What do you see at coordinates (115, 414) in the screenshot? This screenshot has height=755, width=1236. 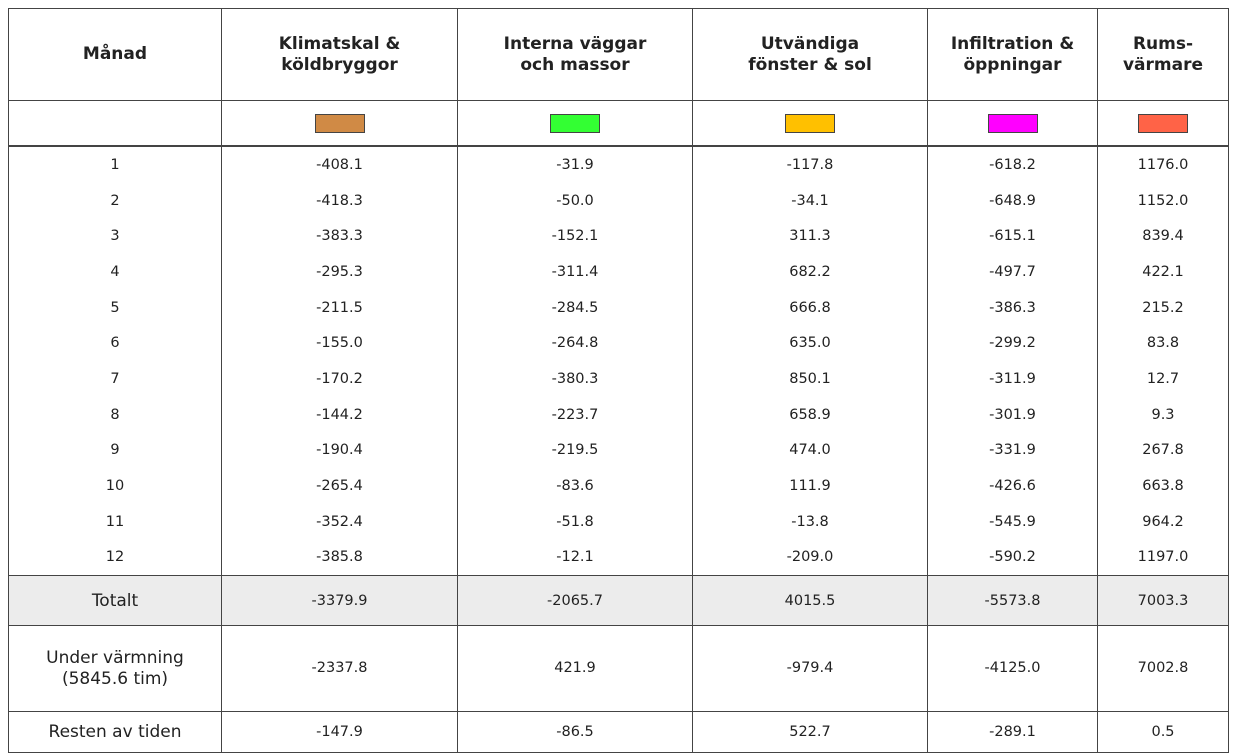 I see `month-cell: 8` at bounding box center [115, 414].